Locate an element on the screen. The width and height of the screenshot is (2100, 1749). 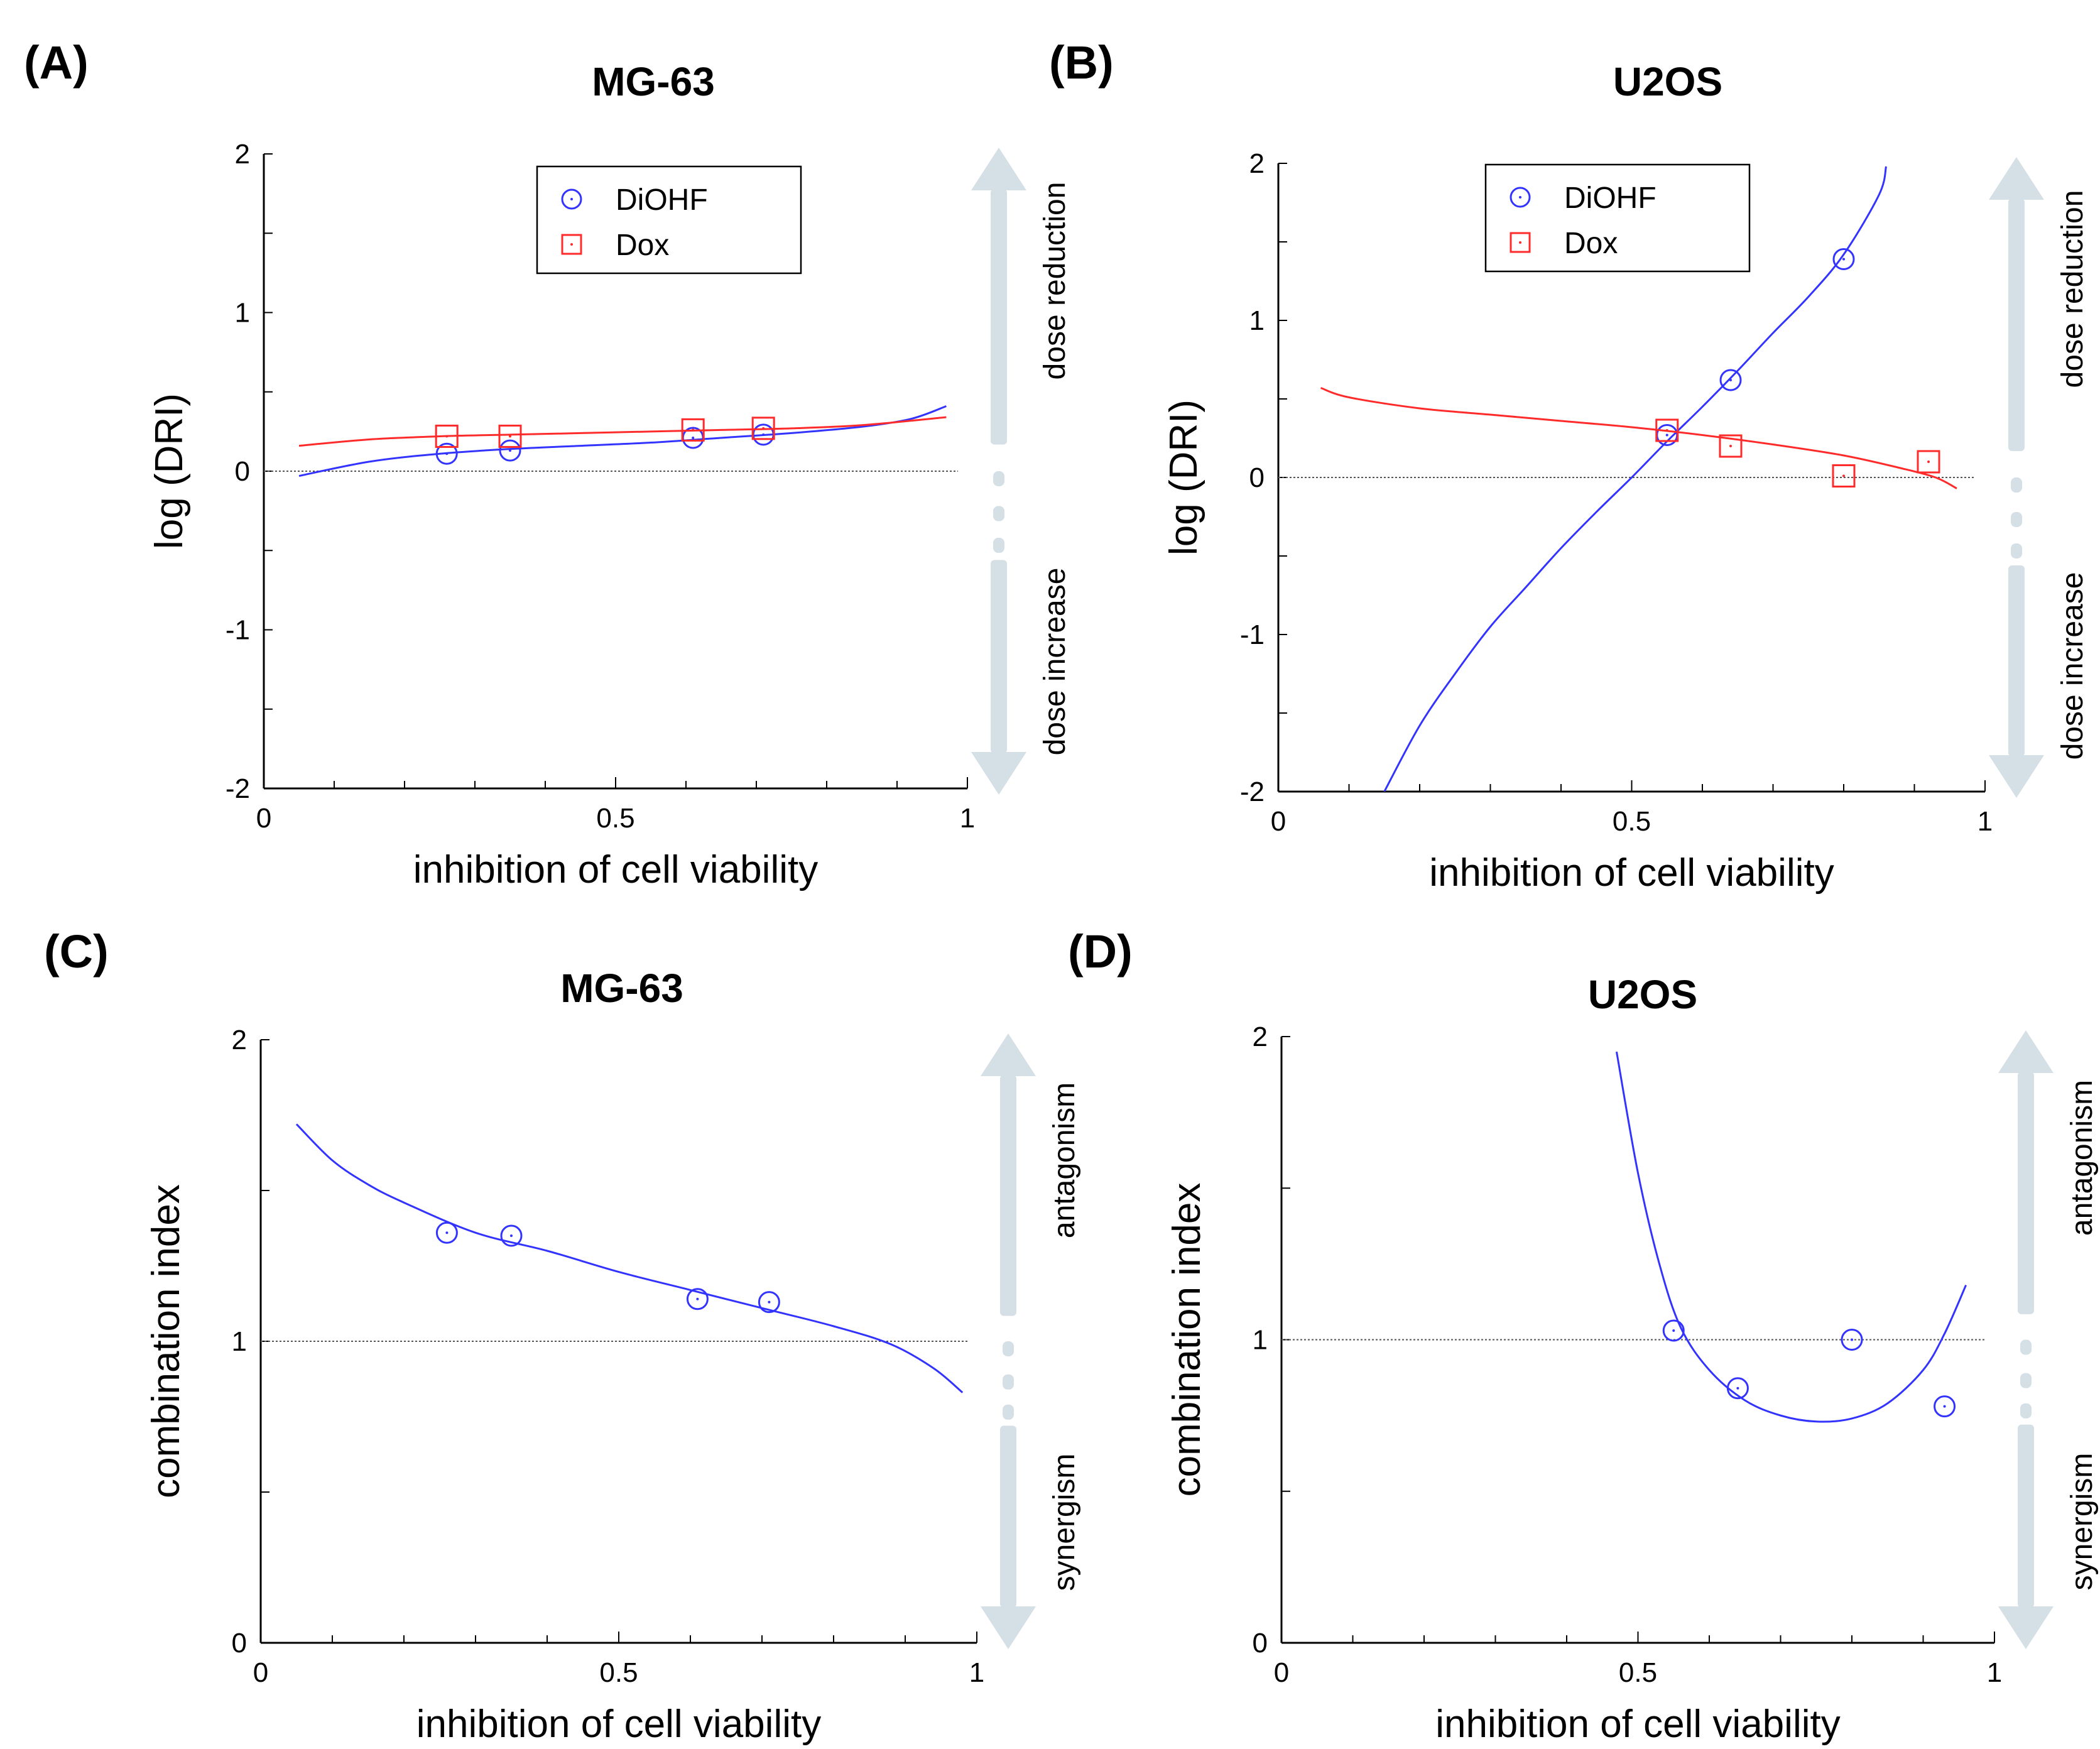
side-label-upper: dose reduction is located at coordinates (1055, 281).